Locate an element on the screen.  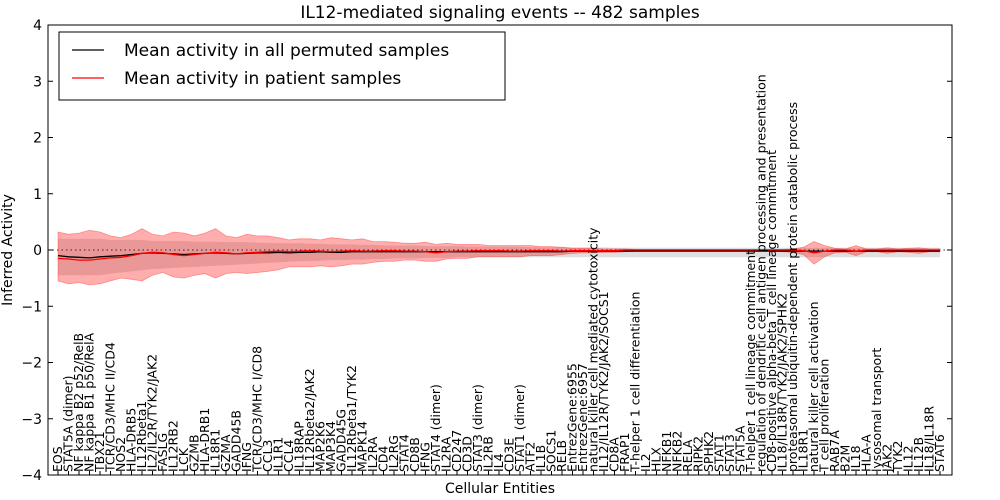
x-tick-label: T cell proliferation is located at coordinates (824, 416).